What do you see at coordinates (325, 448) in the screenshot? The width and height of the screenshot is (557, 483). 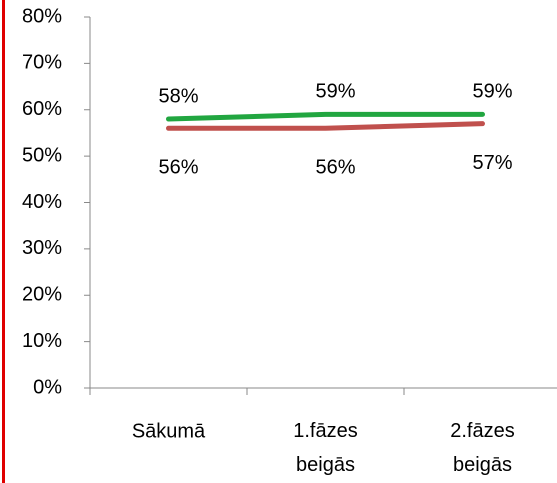 I see `x-tick-label: 1.fāzes beigās` at bounding box center [325, 448].